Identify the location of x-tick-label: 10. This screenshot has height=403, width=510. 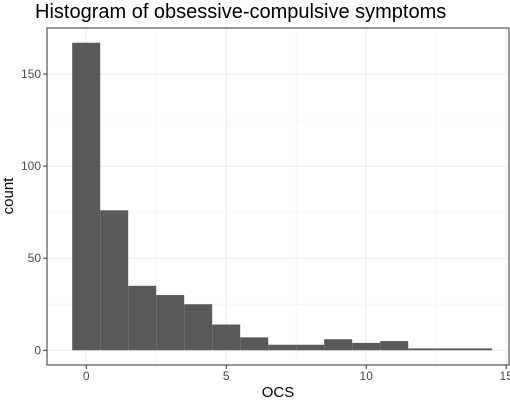
(367, 376).